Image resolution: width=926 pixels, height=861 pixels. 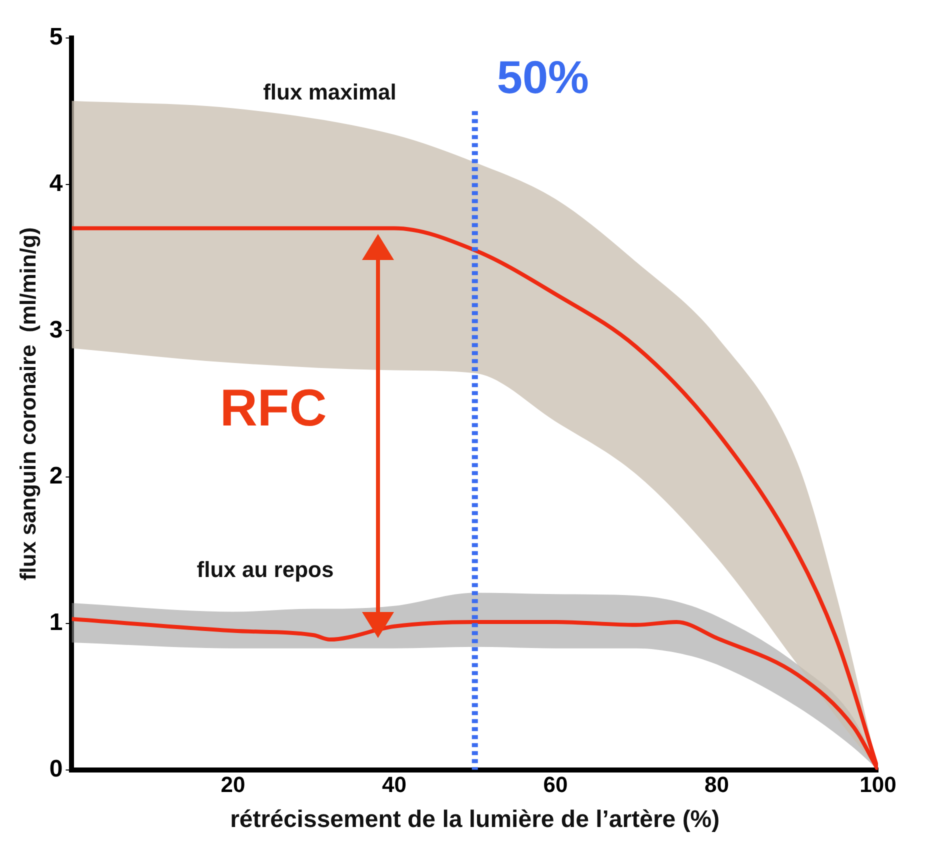 I want to click on y-axis-title: flux sanguin coronaire (ml/min/g), so click(x=27, y=404).